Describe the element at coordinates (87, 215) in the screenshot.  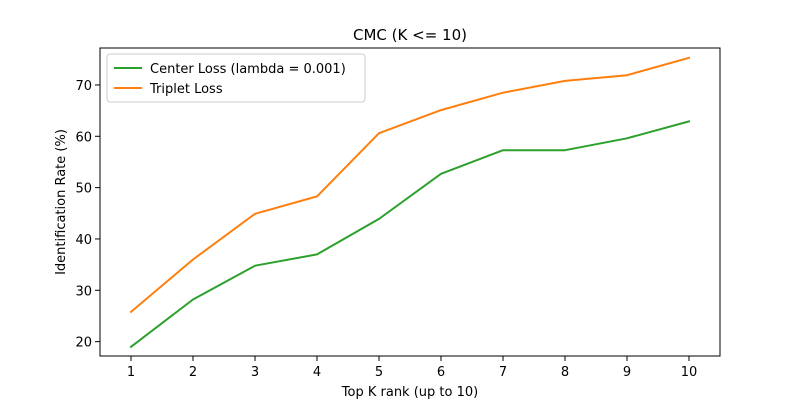
I see `y-axis-ticks: 20 30 40 50 60 70` at that location.